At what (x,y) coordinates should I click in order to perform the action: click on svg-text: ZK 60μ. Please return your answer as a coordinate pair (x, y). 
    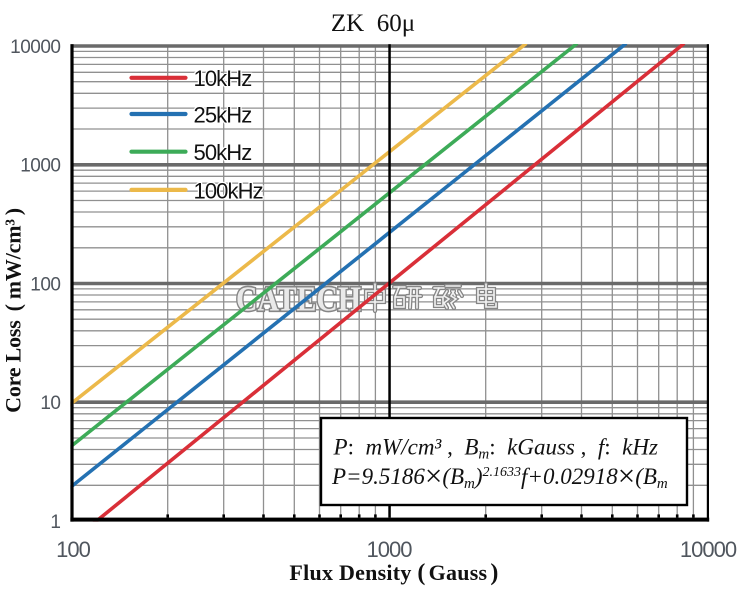
    Looking at the image, I should click on (373, 23).